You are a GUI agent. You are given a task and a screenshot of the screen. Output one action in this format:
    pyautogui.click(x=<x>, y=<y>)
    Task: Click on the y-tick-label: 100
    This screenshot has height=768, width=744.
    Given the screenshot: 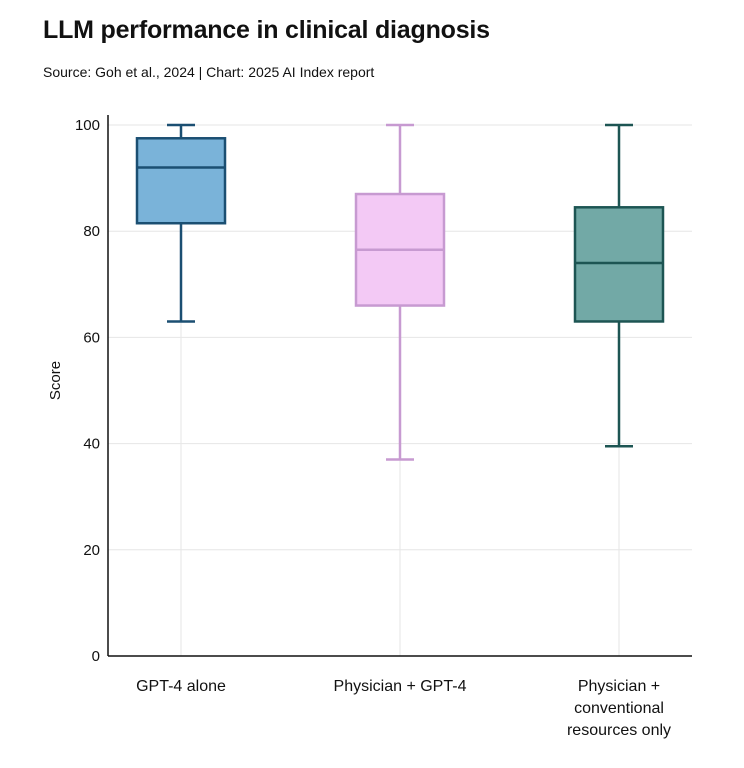 What is the action you would take?
    pyautogui.click(x=87, y=125)
    